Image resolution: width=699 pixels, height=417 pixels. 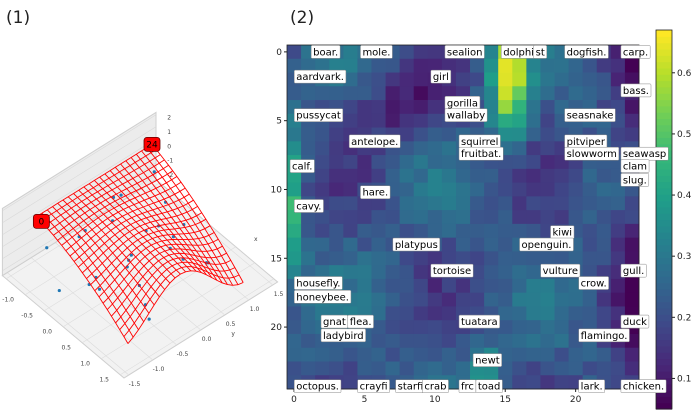 I want to click on animal-label-text: octopus., so click(x=317, y=387).